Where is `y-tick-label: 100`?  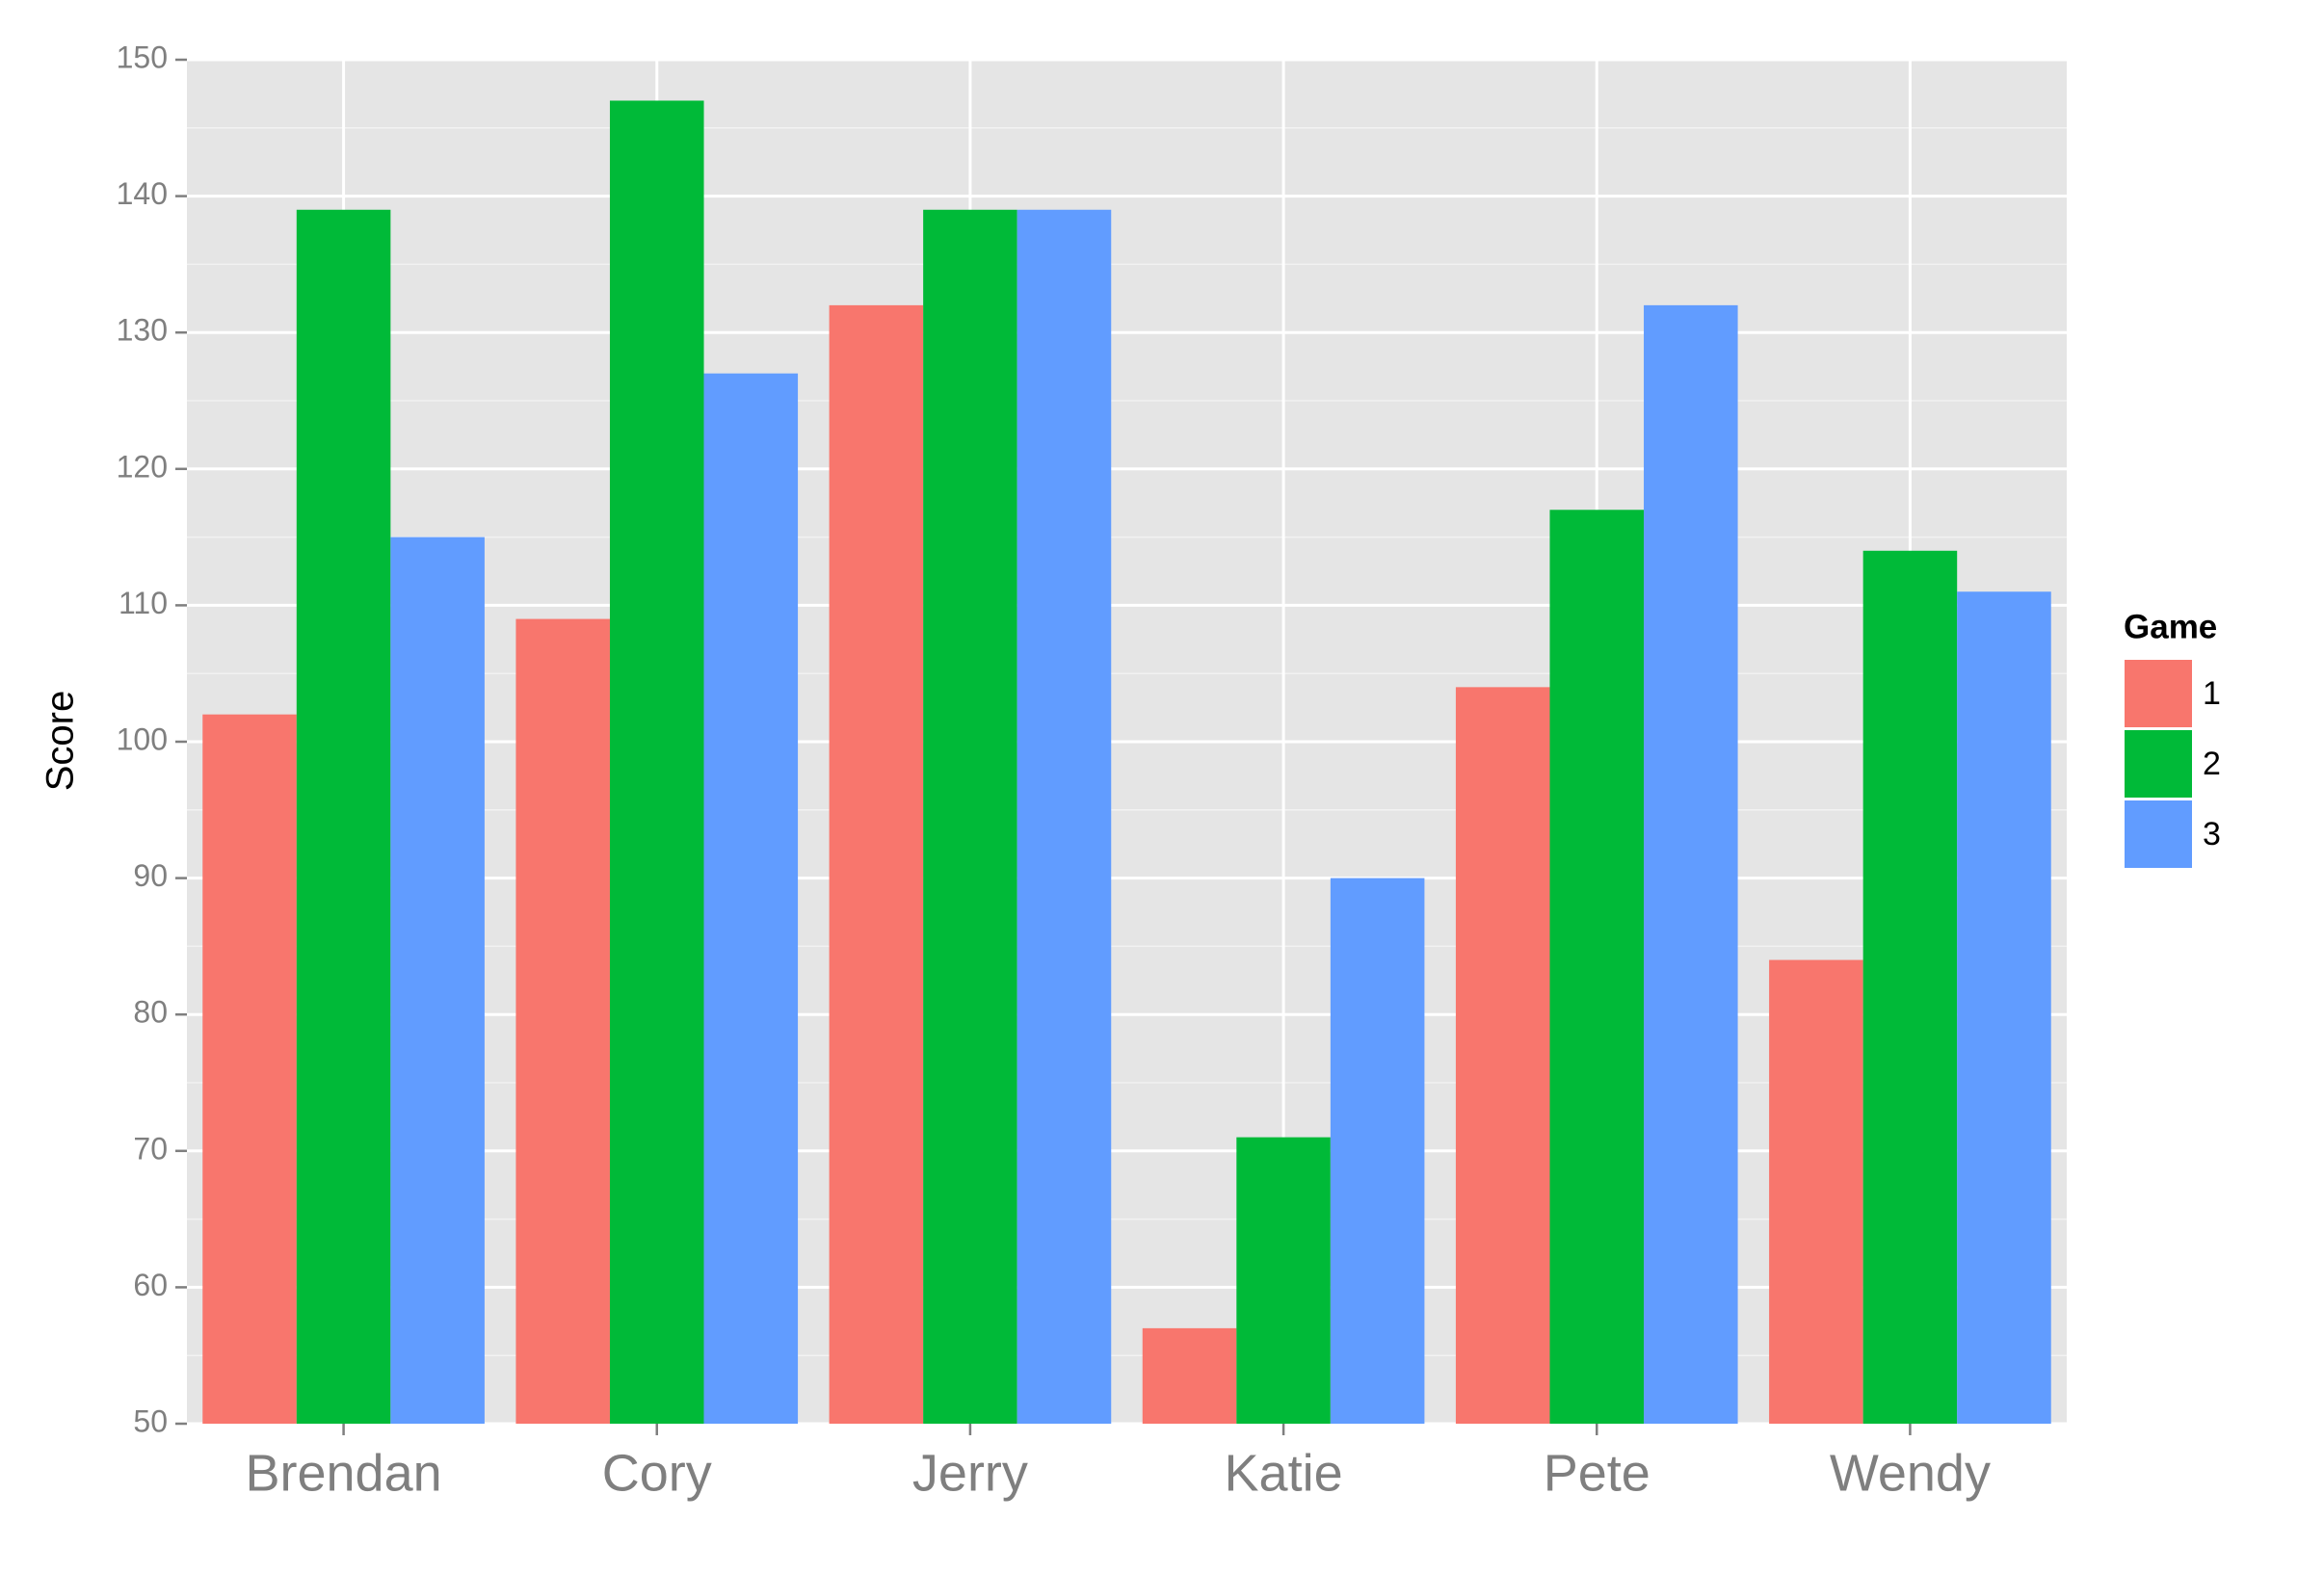
y-tick-label: 100 is located at coordinates (143, 738).